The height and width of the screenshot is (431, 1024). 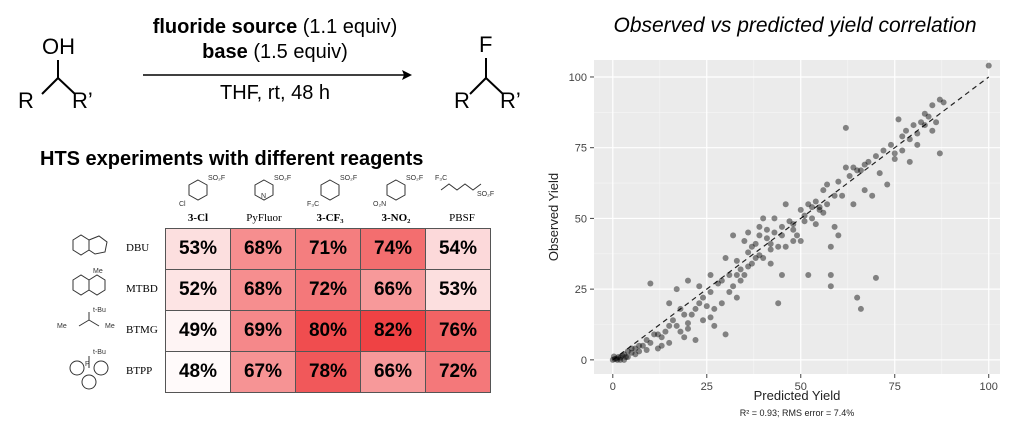 What do you see at coordinates (275, 93) in the screenshot?
I see `condition-line-3: THF, rt, 48 h` at bounding box center [275, 93].